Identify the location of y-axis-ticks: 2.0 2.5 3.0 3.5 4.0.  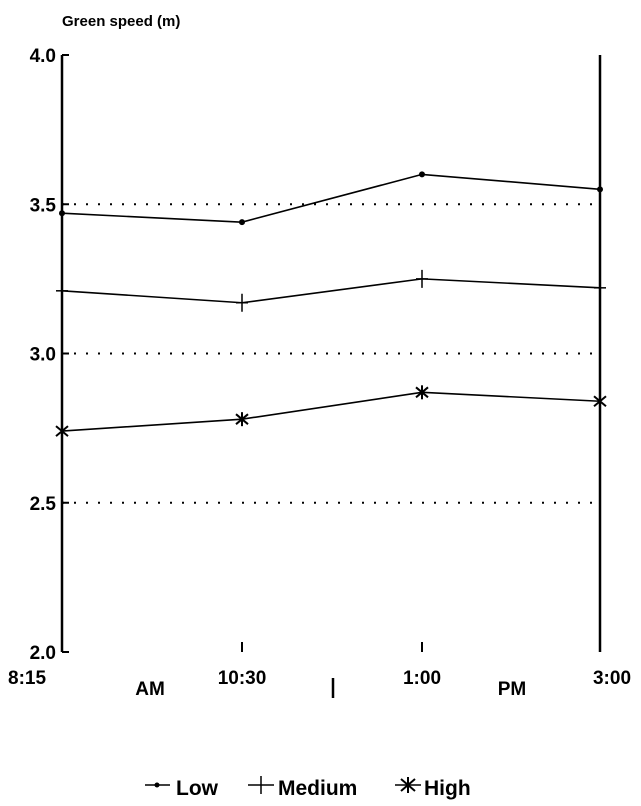
(49, 355).